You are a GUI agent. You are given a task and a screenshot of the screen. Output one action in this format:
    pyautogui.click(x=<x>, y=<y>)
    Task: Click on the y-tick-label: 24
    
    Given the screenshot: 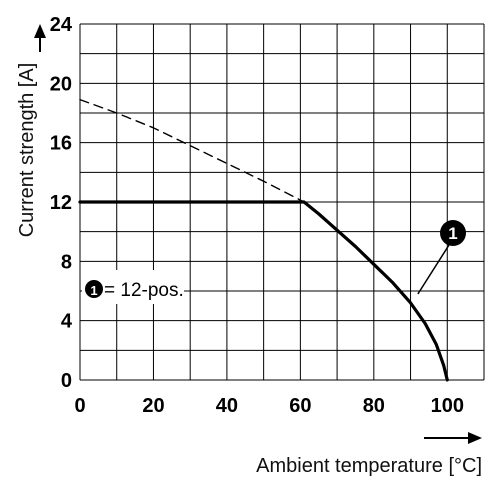 What is the action you would take?
    pyautogui.click(x=61, y=25)
    